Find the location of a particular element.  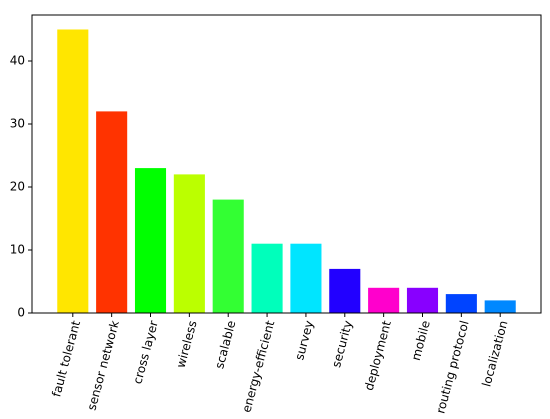

x-tick-label: fault tolerant is located at coordinates (66, 359).